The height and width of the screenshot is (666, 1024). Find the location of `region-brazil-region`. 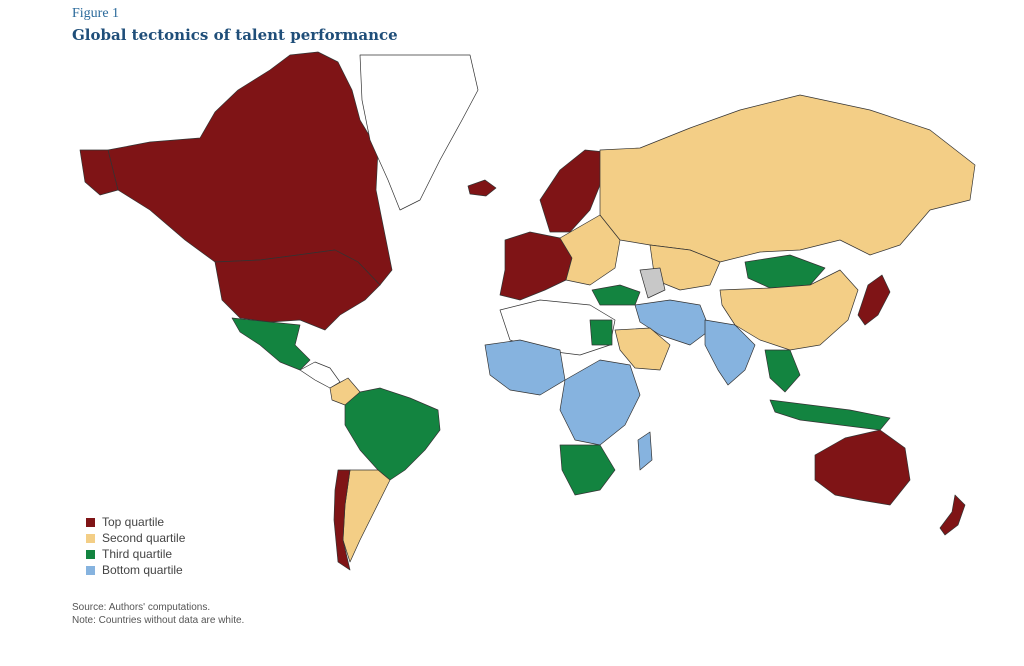

region-brazil-region is located at coordinates (392, 434).